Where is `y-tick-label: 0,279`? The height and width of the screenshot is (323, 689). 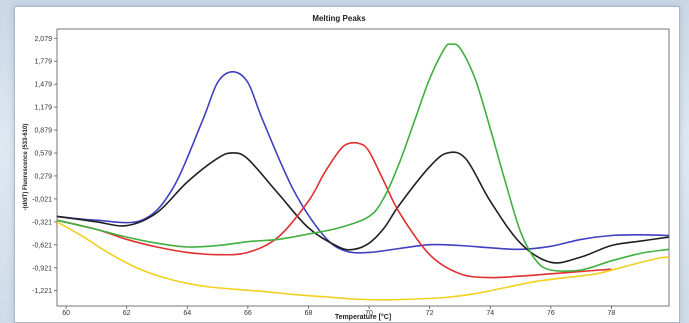 y-tick-label: 0,279 is located at coordinates (43, 176).